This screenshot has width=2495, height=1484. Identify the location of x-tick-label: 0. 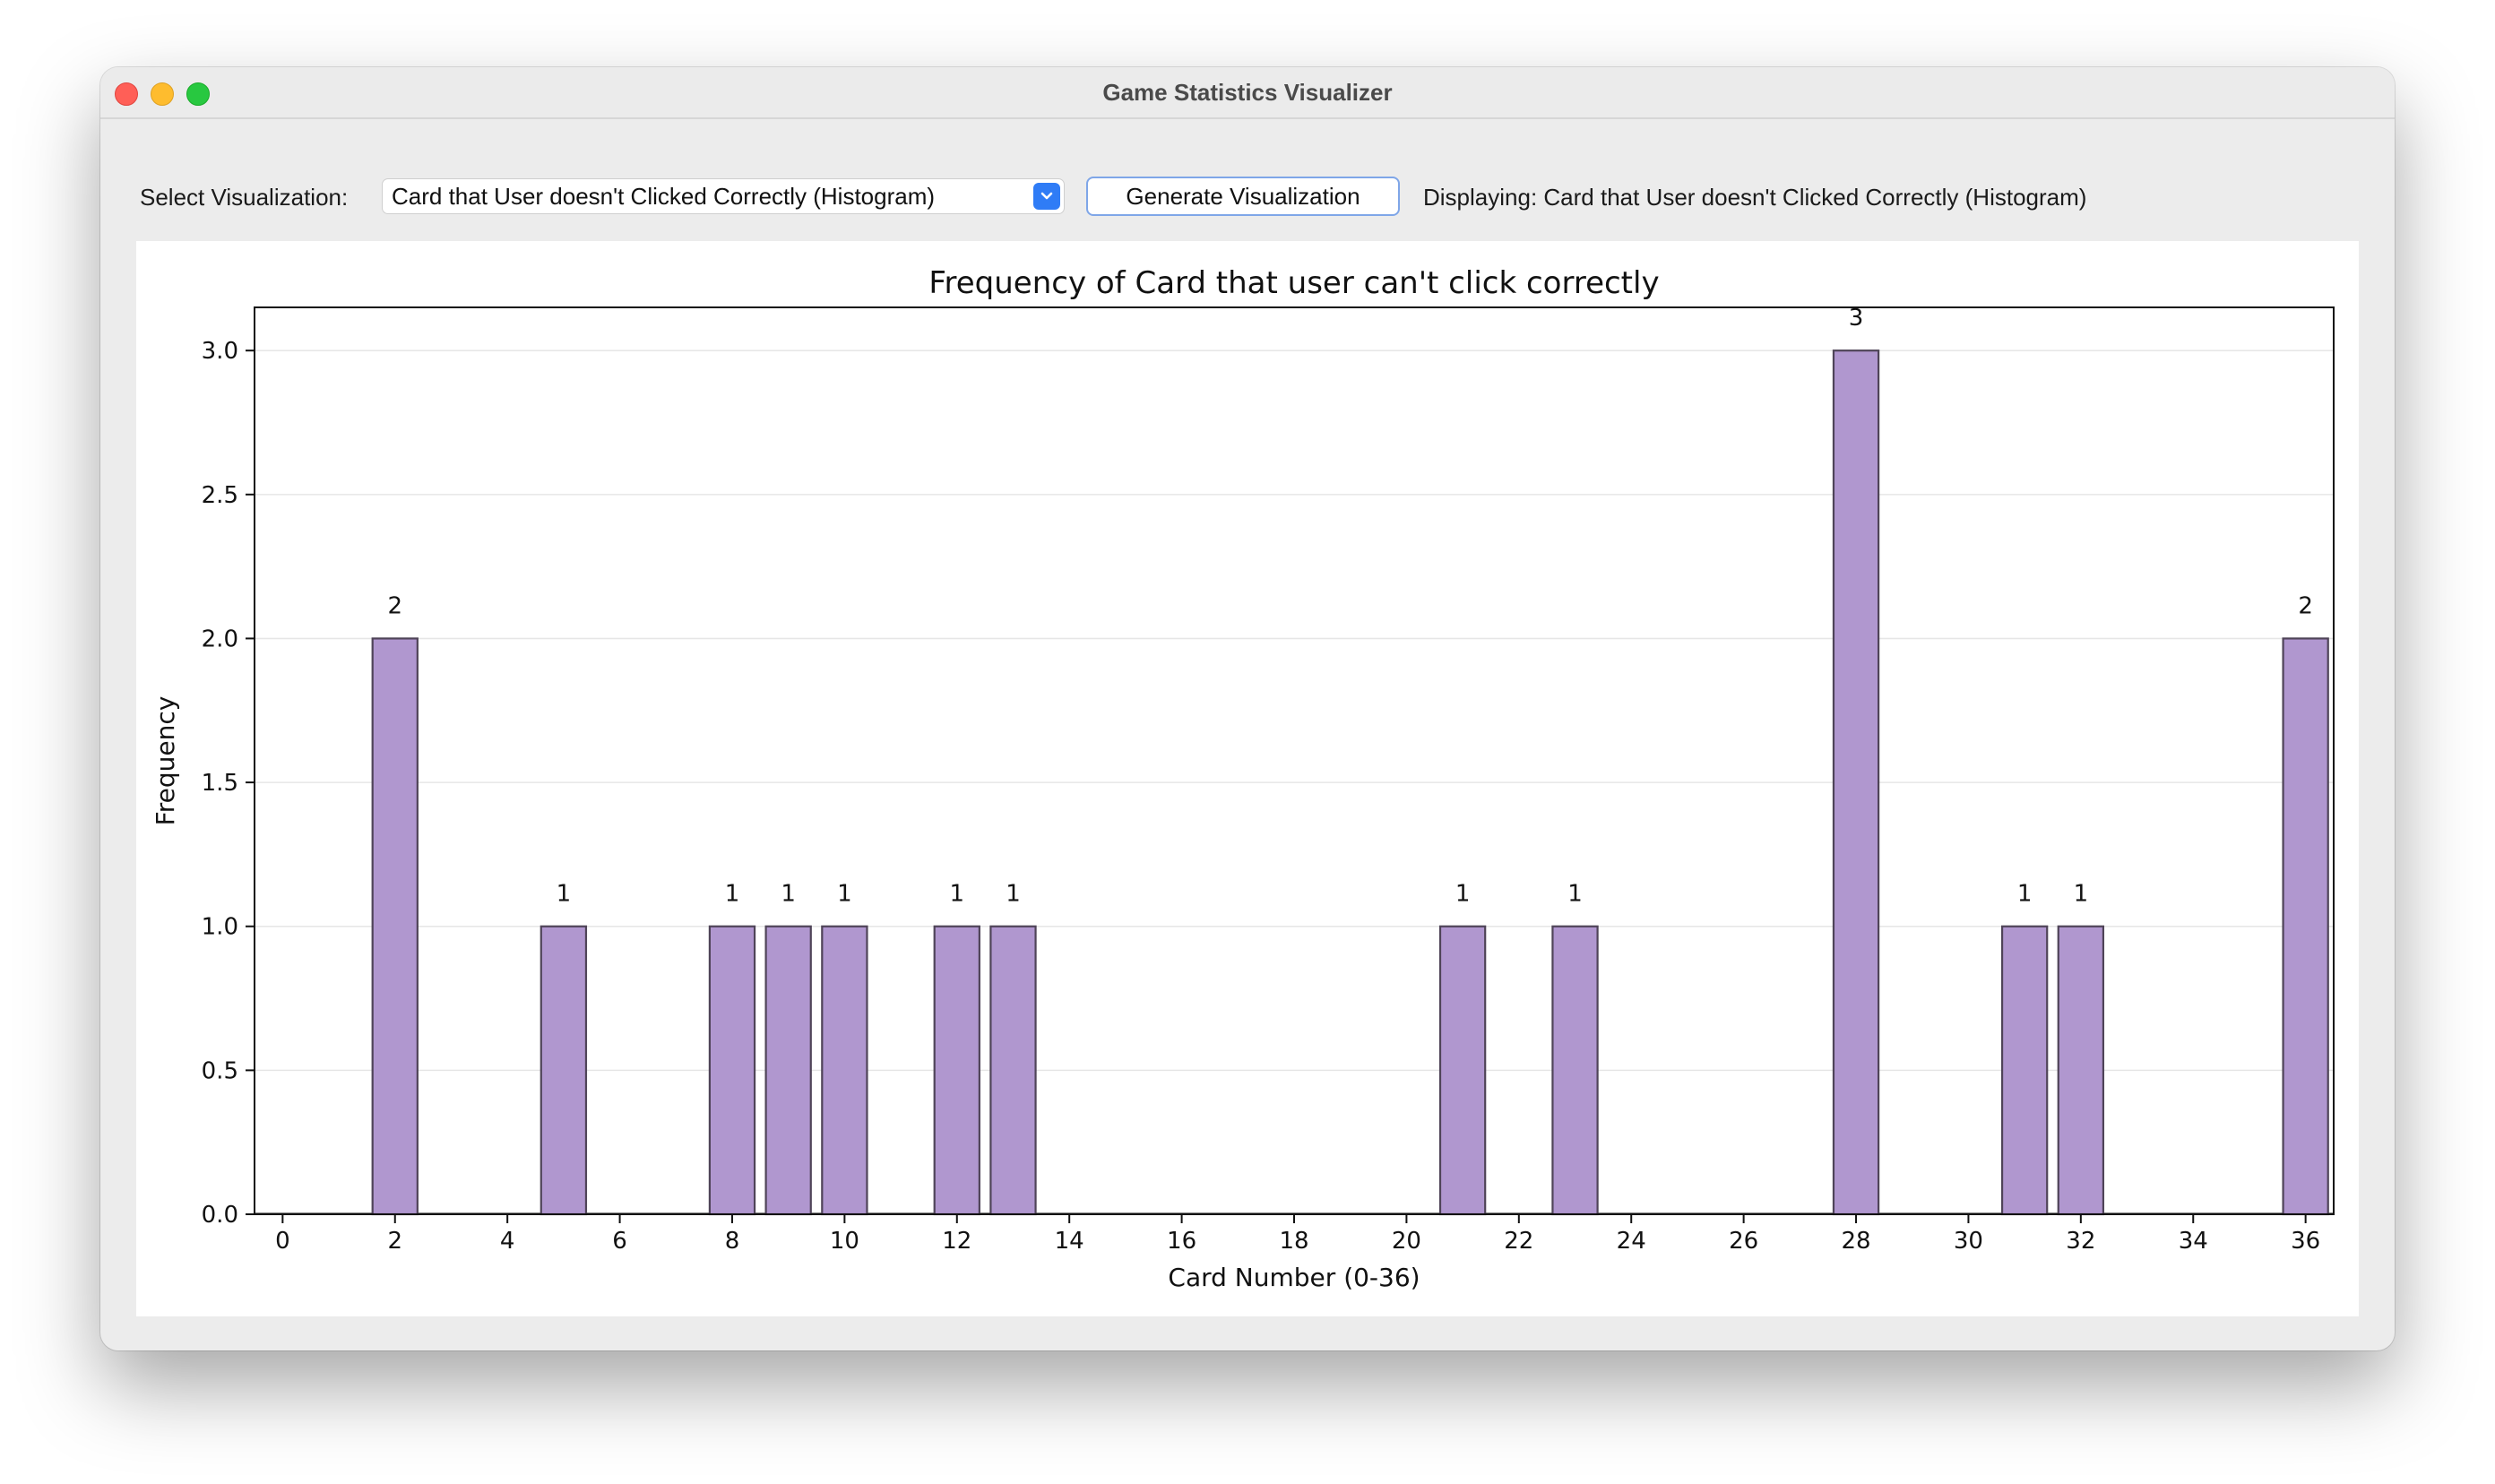
(282, 1241).